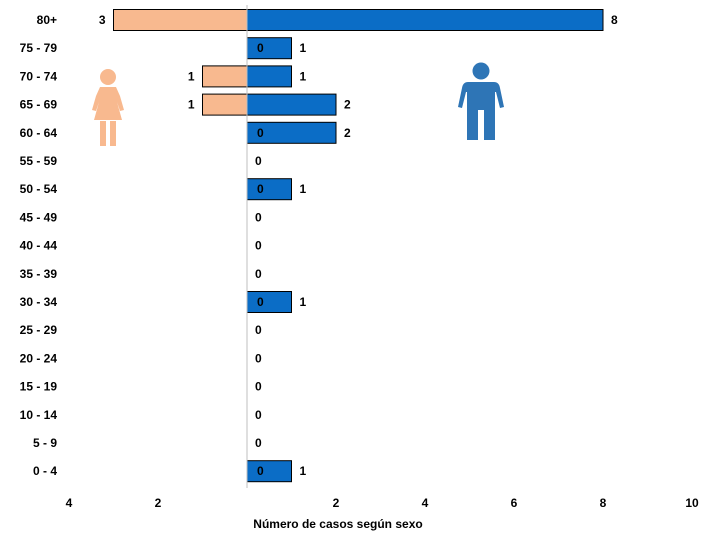 Image resolution: width=704 pixels, height=536 pixels. I want to click on category-label: 20 - 24, so click(39, 358).